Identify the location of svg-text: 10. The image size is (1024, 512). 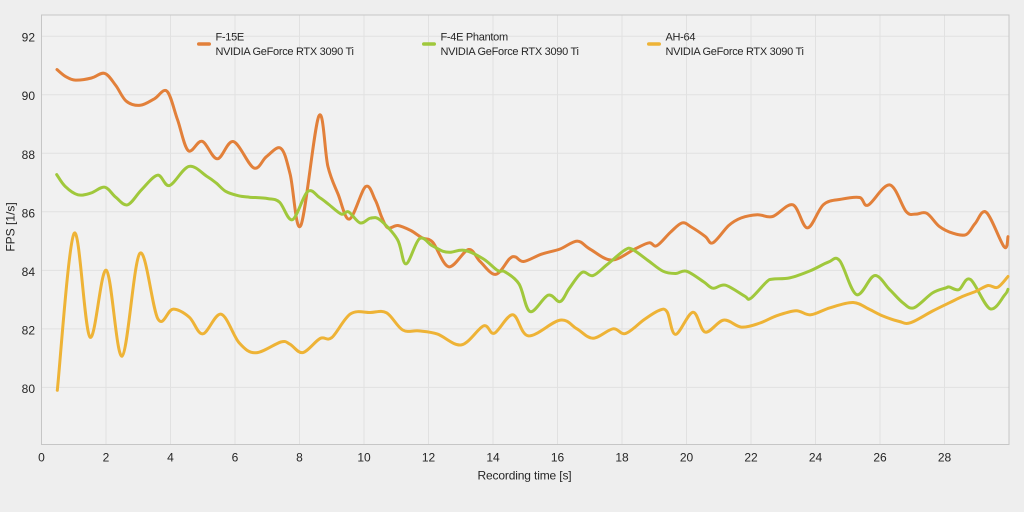
(364, 458).